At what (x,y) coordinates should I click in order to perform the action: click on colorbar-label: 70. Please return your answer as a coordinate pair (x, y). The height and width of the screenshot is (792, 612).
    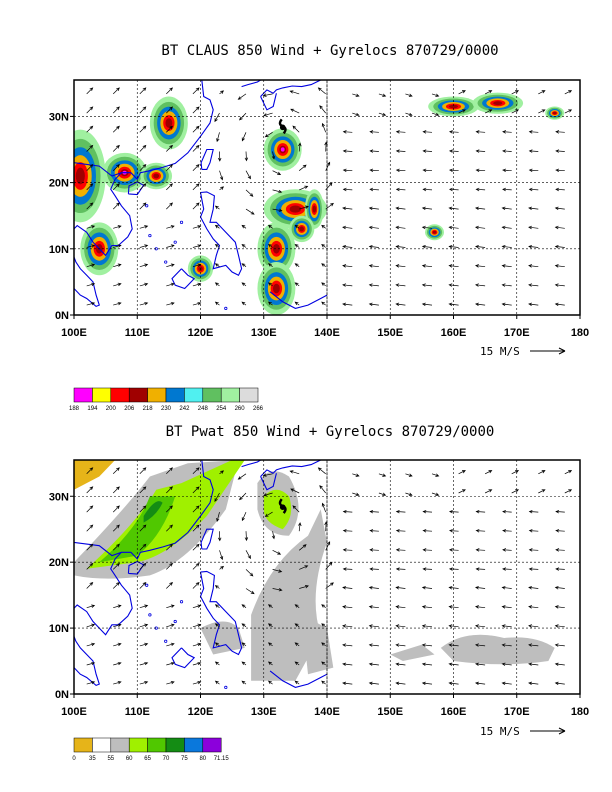
    Looking at the image, I should click on (166, 759).